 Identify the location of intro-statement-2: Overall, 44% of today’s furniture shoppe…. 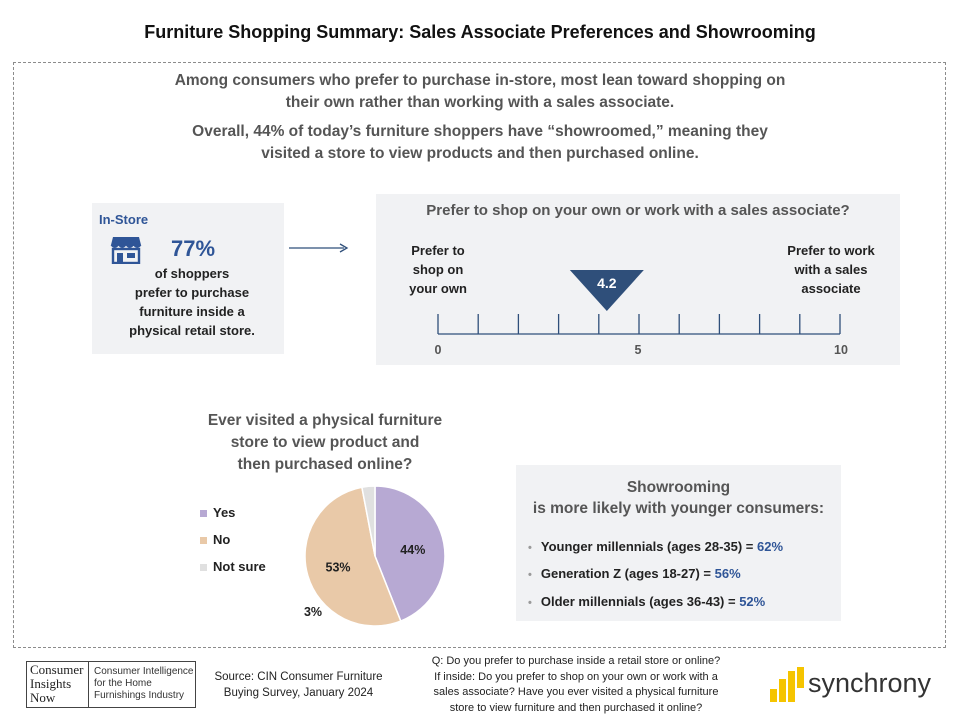
(480, 143).